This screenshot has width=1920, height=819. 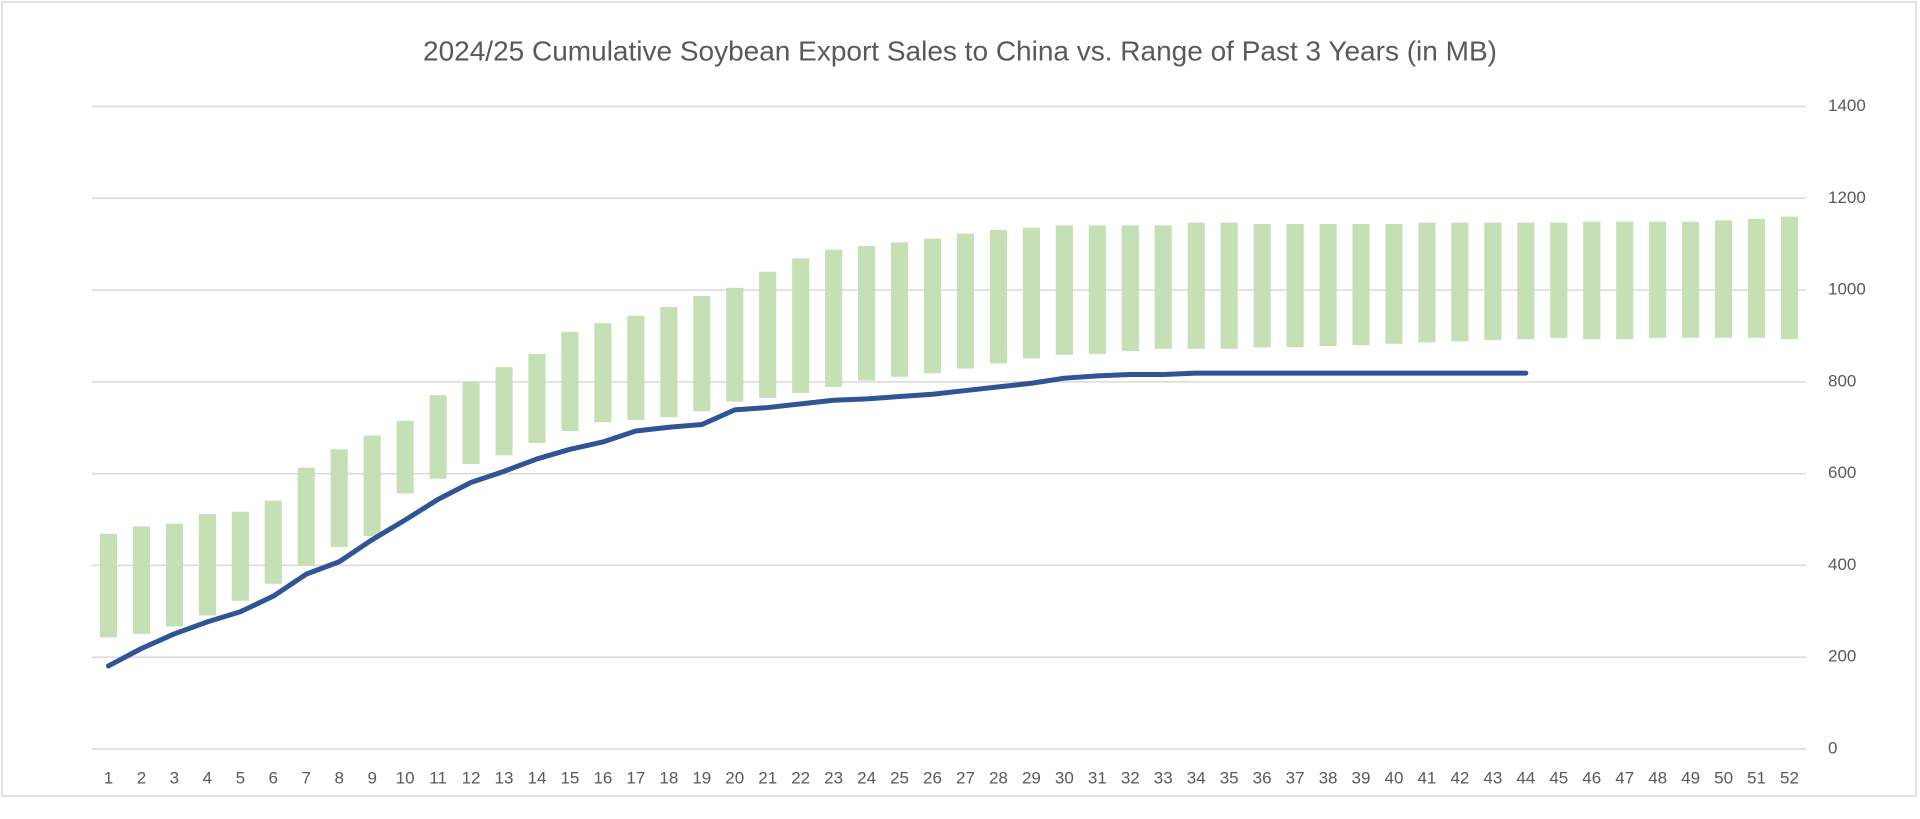 I want to click on x-tick-label: 19, so click(x=701, y=777).